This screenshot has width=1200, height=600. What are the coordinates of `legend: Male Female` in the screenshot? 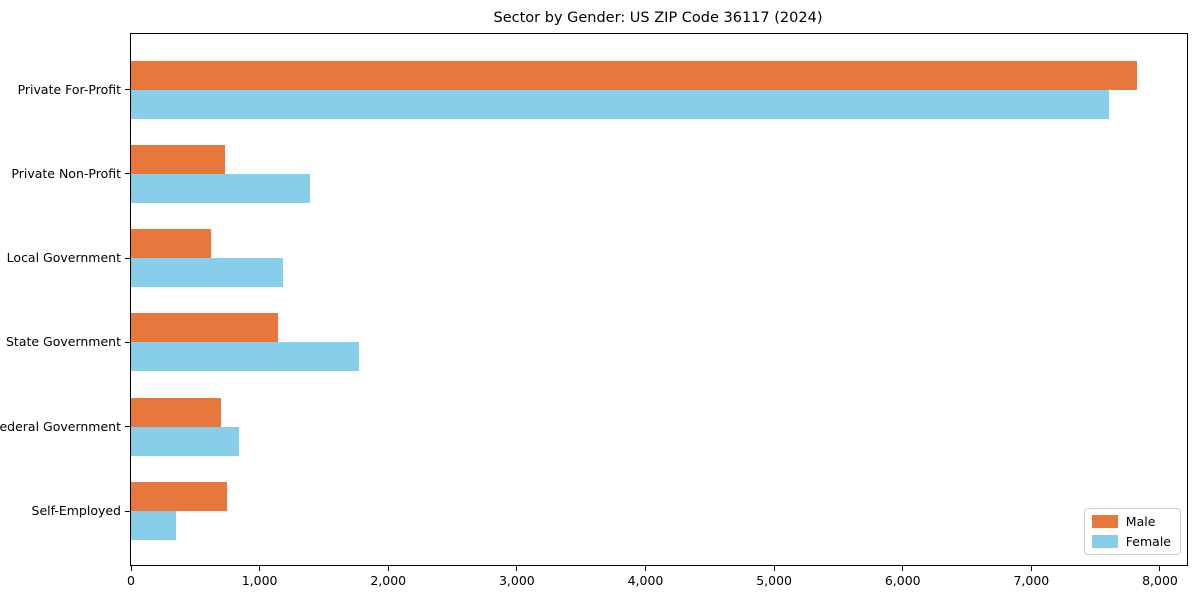 It's located at (1132, 531).